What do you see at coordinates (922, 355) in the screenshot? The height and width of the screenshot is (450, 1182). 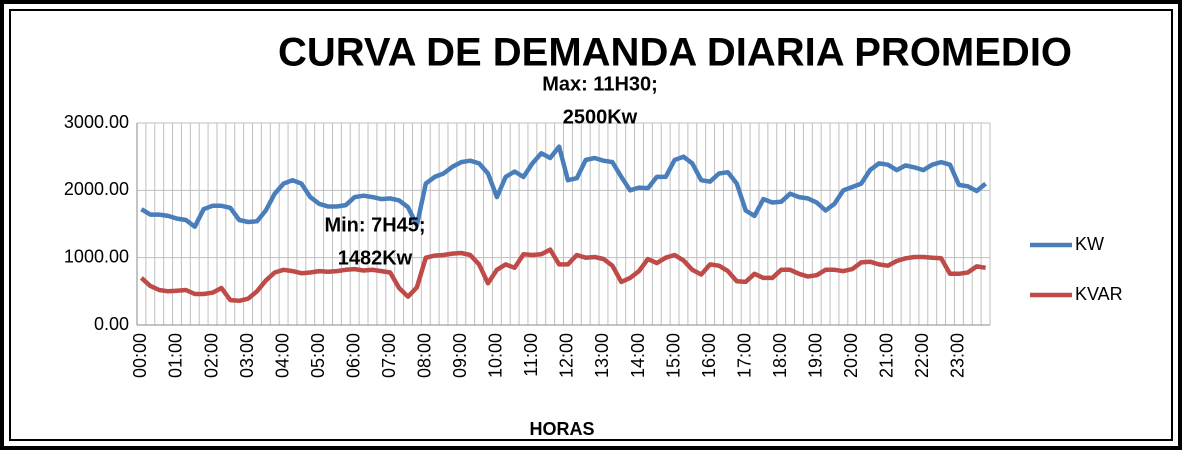 I see `x-tick-label: 22:00` at bounding box center [922, 355].